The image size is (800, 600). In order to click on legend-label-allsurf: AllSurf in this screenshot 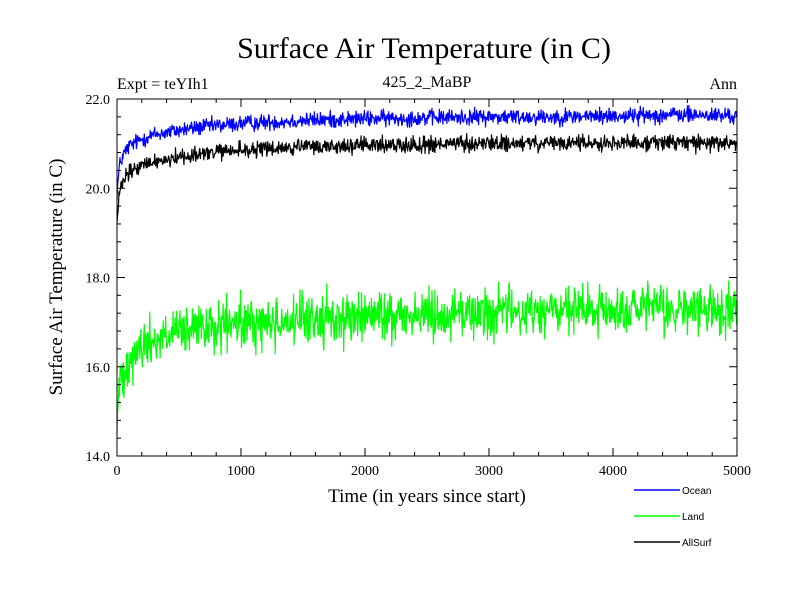, I will do `click(697, 543)`.